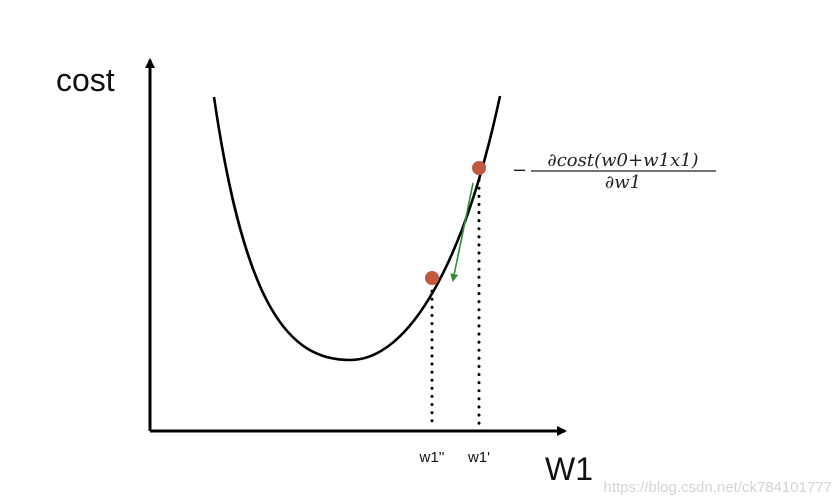 The height and width of the screenshot is (503, 840). Describe the element at coordinates (85, 80) in the screenshot. I see `y-axis-label: cost` at that location.